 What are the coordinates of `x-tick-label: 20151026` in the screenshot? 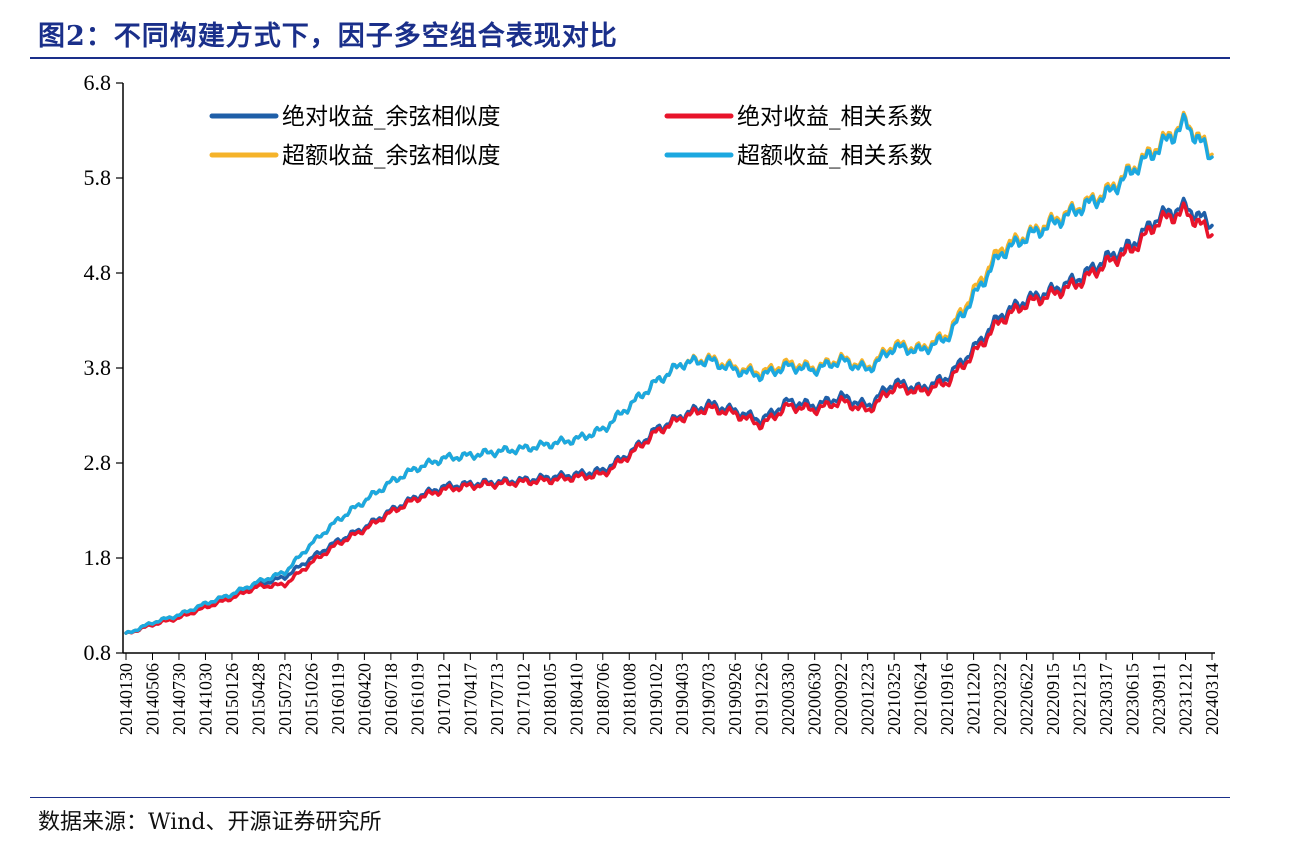 It's located at (311, 699).